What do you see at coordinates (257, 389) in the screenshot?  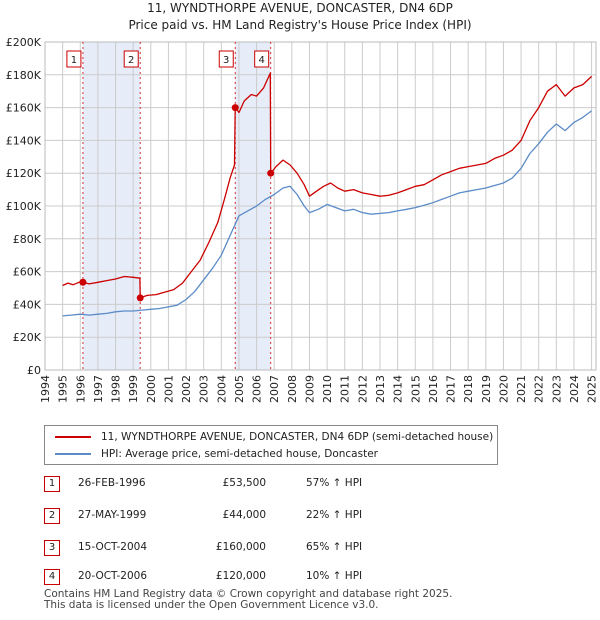 I see `x-tick-label: 2006` at bounding box center [257, 389].